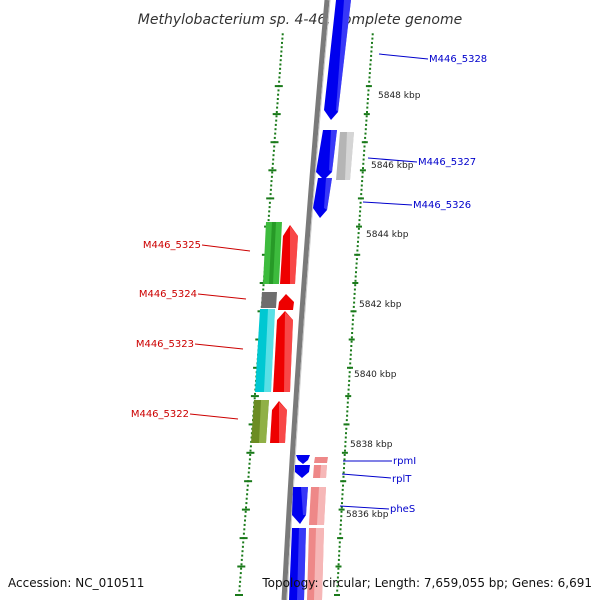  What do you see at coordinates (172, 245) in the screenshot?
I see `label-M446_5325: M446_5325` at bounding box center [172, 245].